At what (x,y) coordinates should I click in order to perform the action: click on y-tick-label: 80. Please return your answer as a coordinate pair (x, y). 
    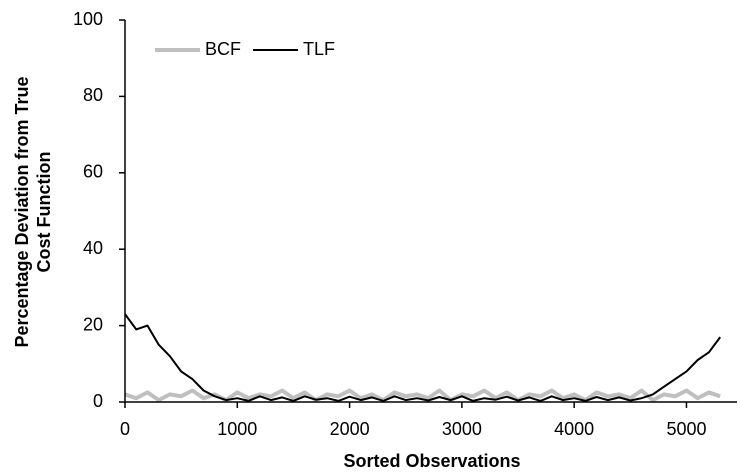
    Looking at the image, I should click on (93, 95).